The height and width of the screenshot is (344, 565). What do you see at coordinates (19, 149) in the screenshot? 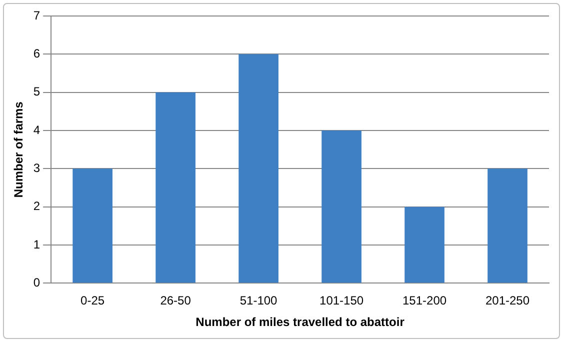
I see `y-axis-title: Number of farms` at bounding box center [19, 149].